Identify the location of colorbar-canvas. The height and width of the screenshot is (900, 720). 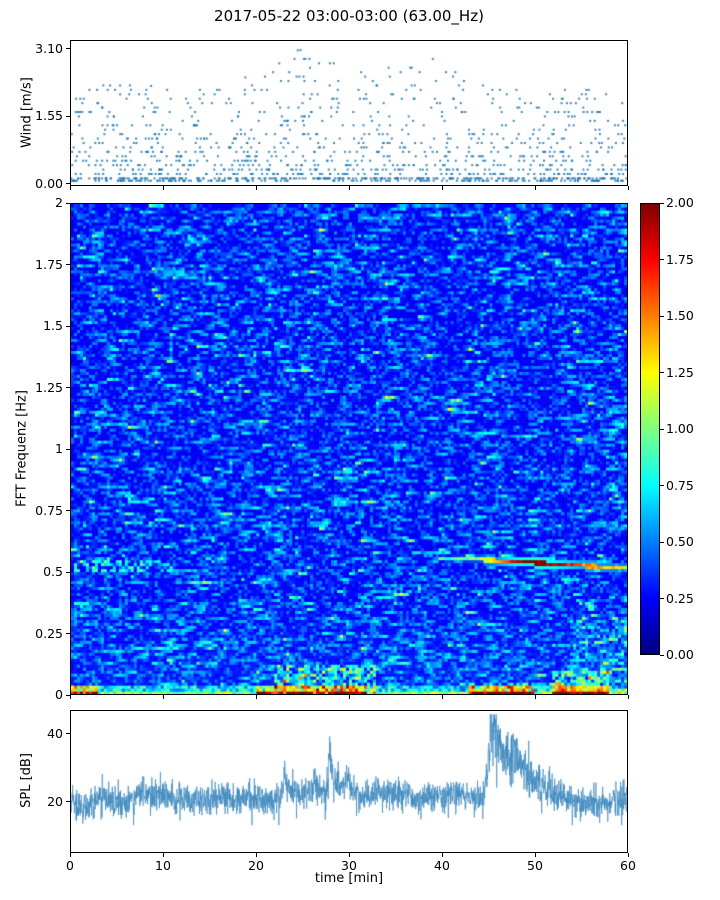
(650, 429).